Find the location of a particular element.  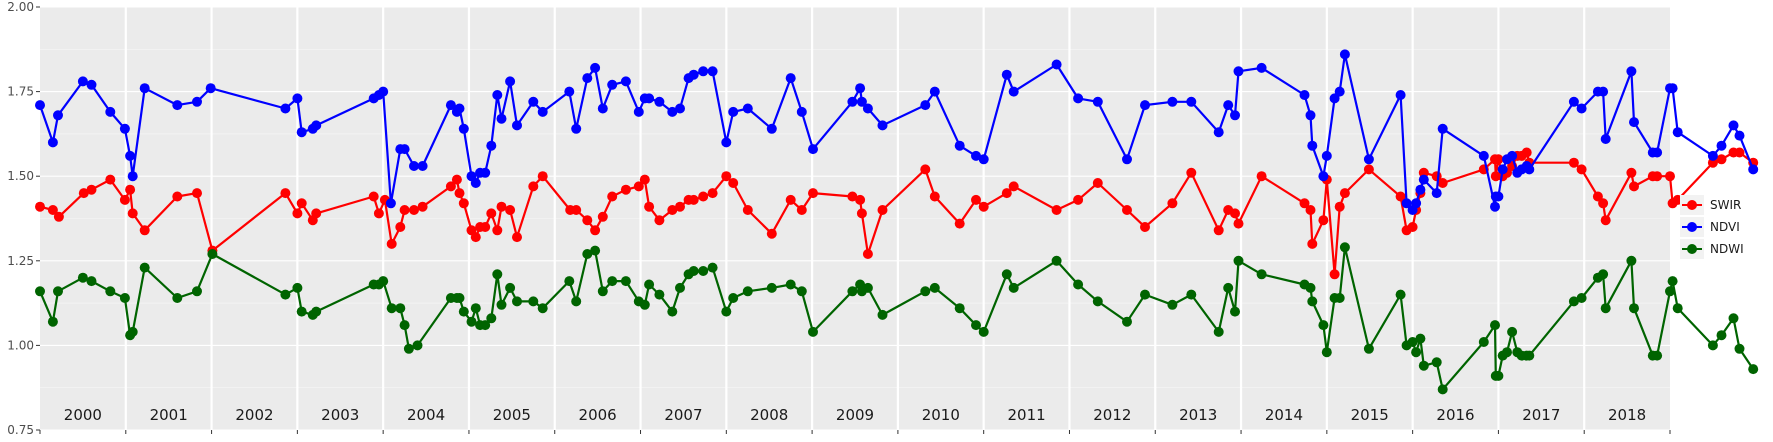

year-label: 2005 is located at coordinates (512, 415).